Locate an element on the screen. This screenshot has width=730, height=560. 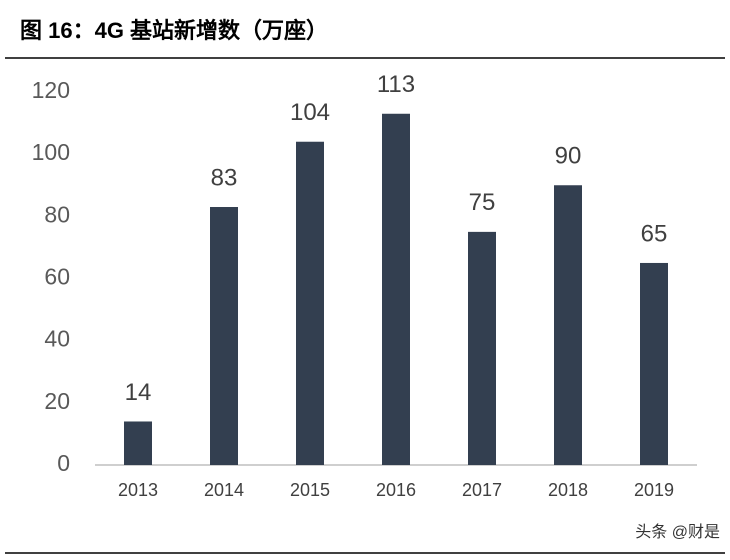
value-label: 83 is located at coordinates (224, 177).